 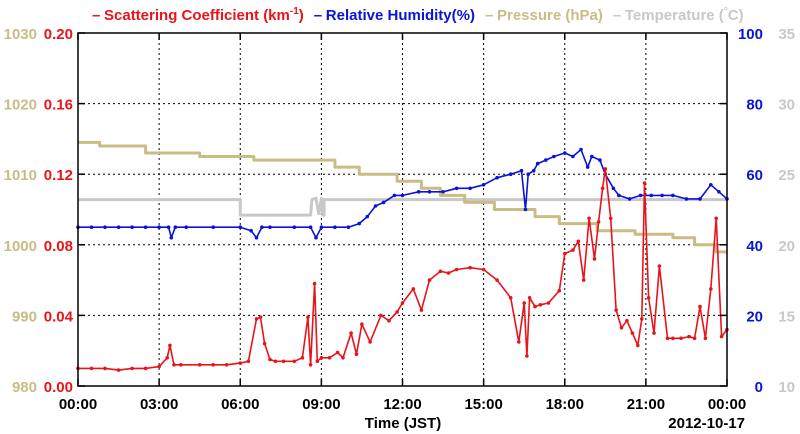 What do you see at coordinates (78, 404) in the screenshot?
I see `x-tick-label: 00:00` at bounding box center [78, 404].